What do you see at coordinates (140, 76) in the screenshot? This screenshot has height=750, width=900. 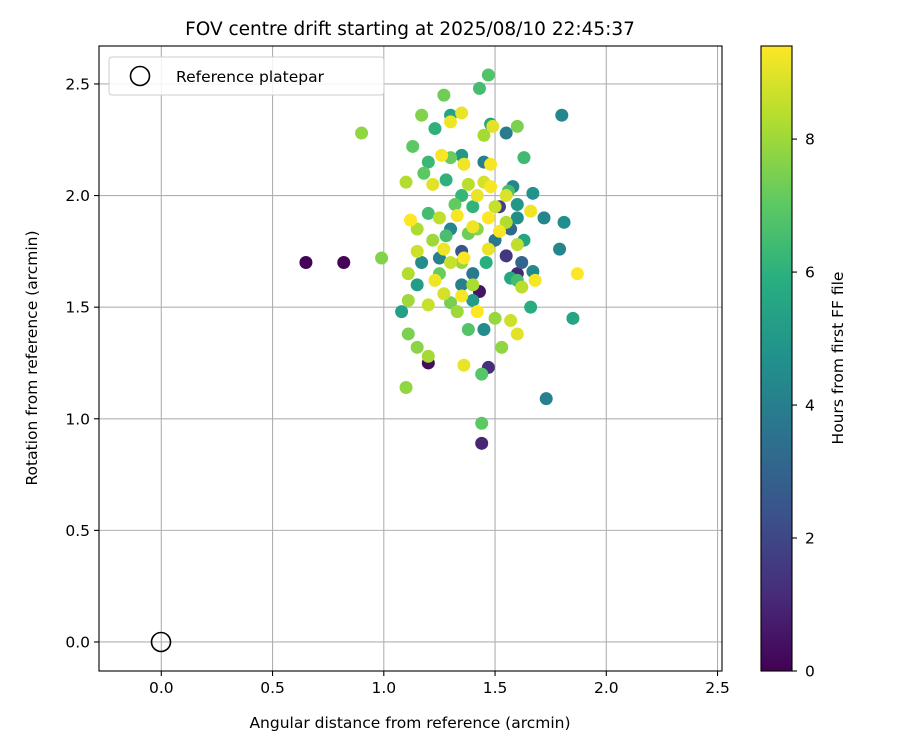 I see `legend-marker` at bounding box center [140, 76].